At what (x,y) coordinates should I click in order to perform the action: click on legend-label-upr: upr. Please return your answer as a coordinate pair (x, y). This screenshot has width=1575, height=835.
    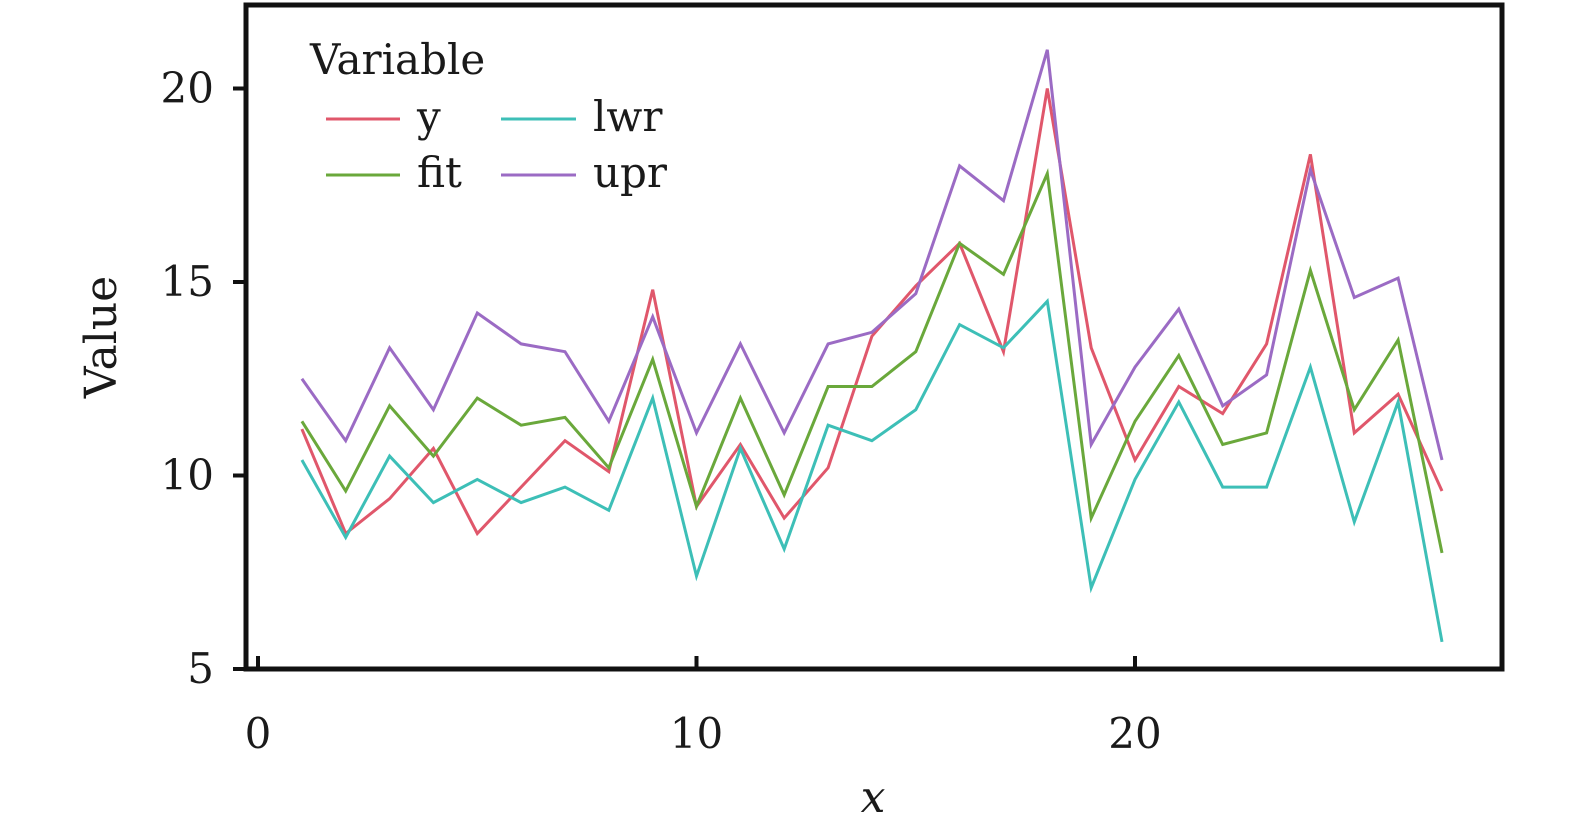
    Looking at the image, I should click on (630, 172).